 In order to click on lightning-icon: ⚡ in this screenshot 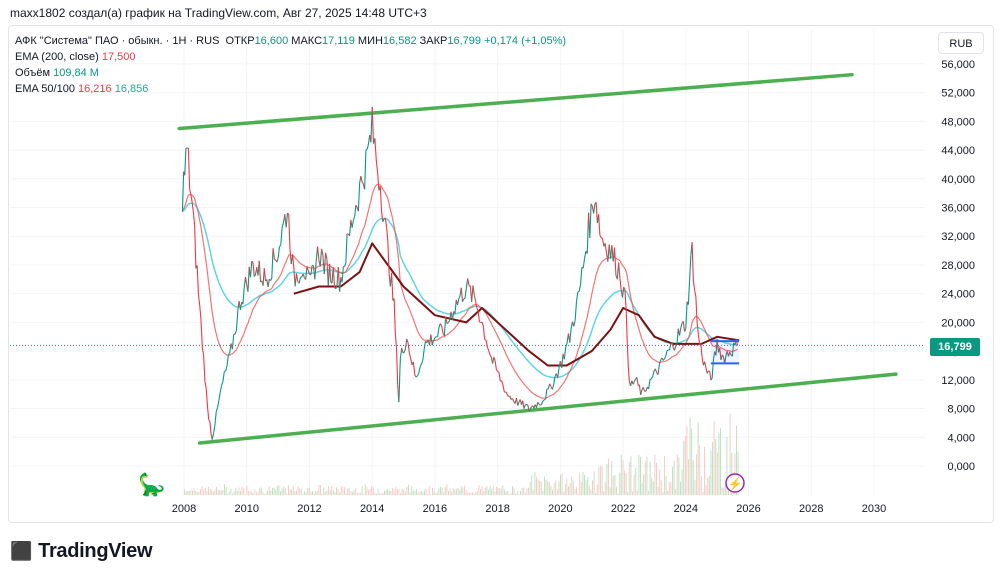, I will do `click(735, 484)`.